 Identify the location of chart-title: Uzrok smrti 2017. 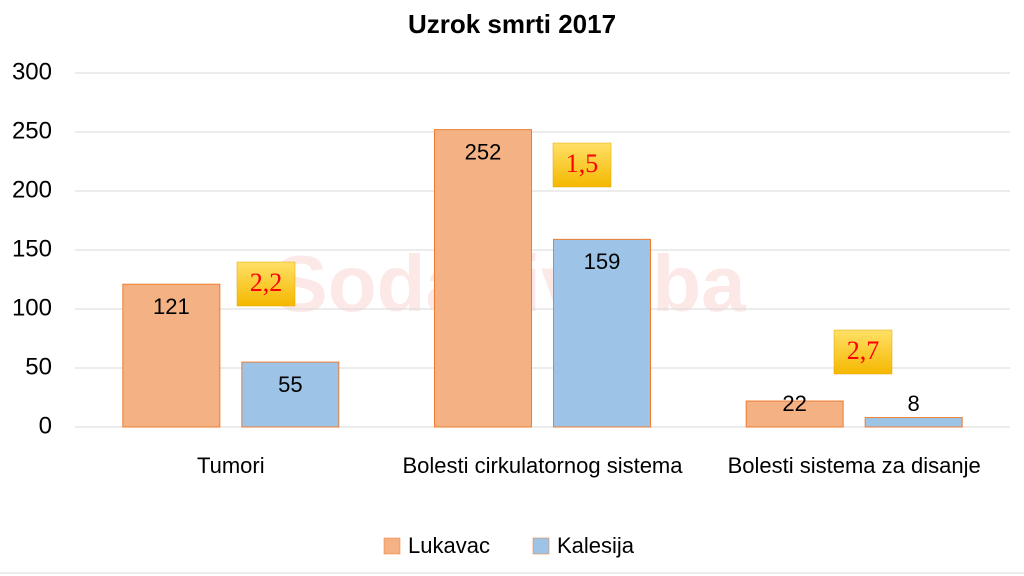
(512, 24).